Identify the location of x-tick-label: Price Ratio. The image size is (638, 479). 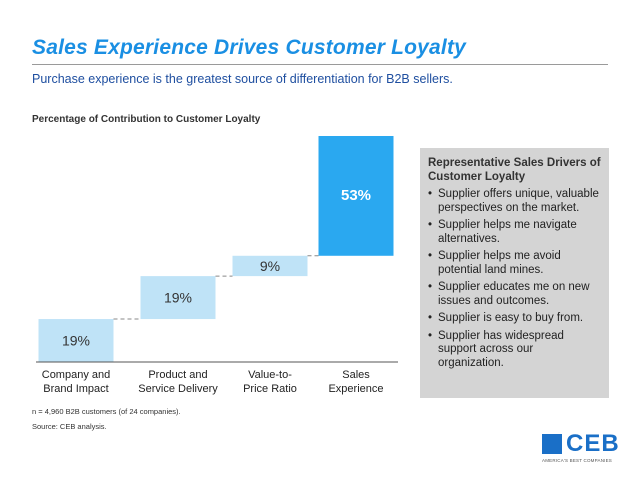
(270, 389).